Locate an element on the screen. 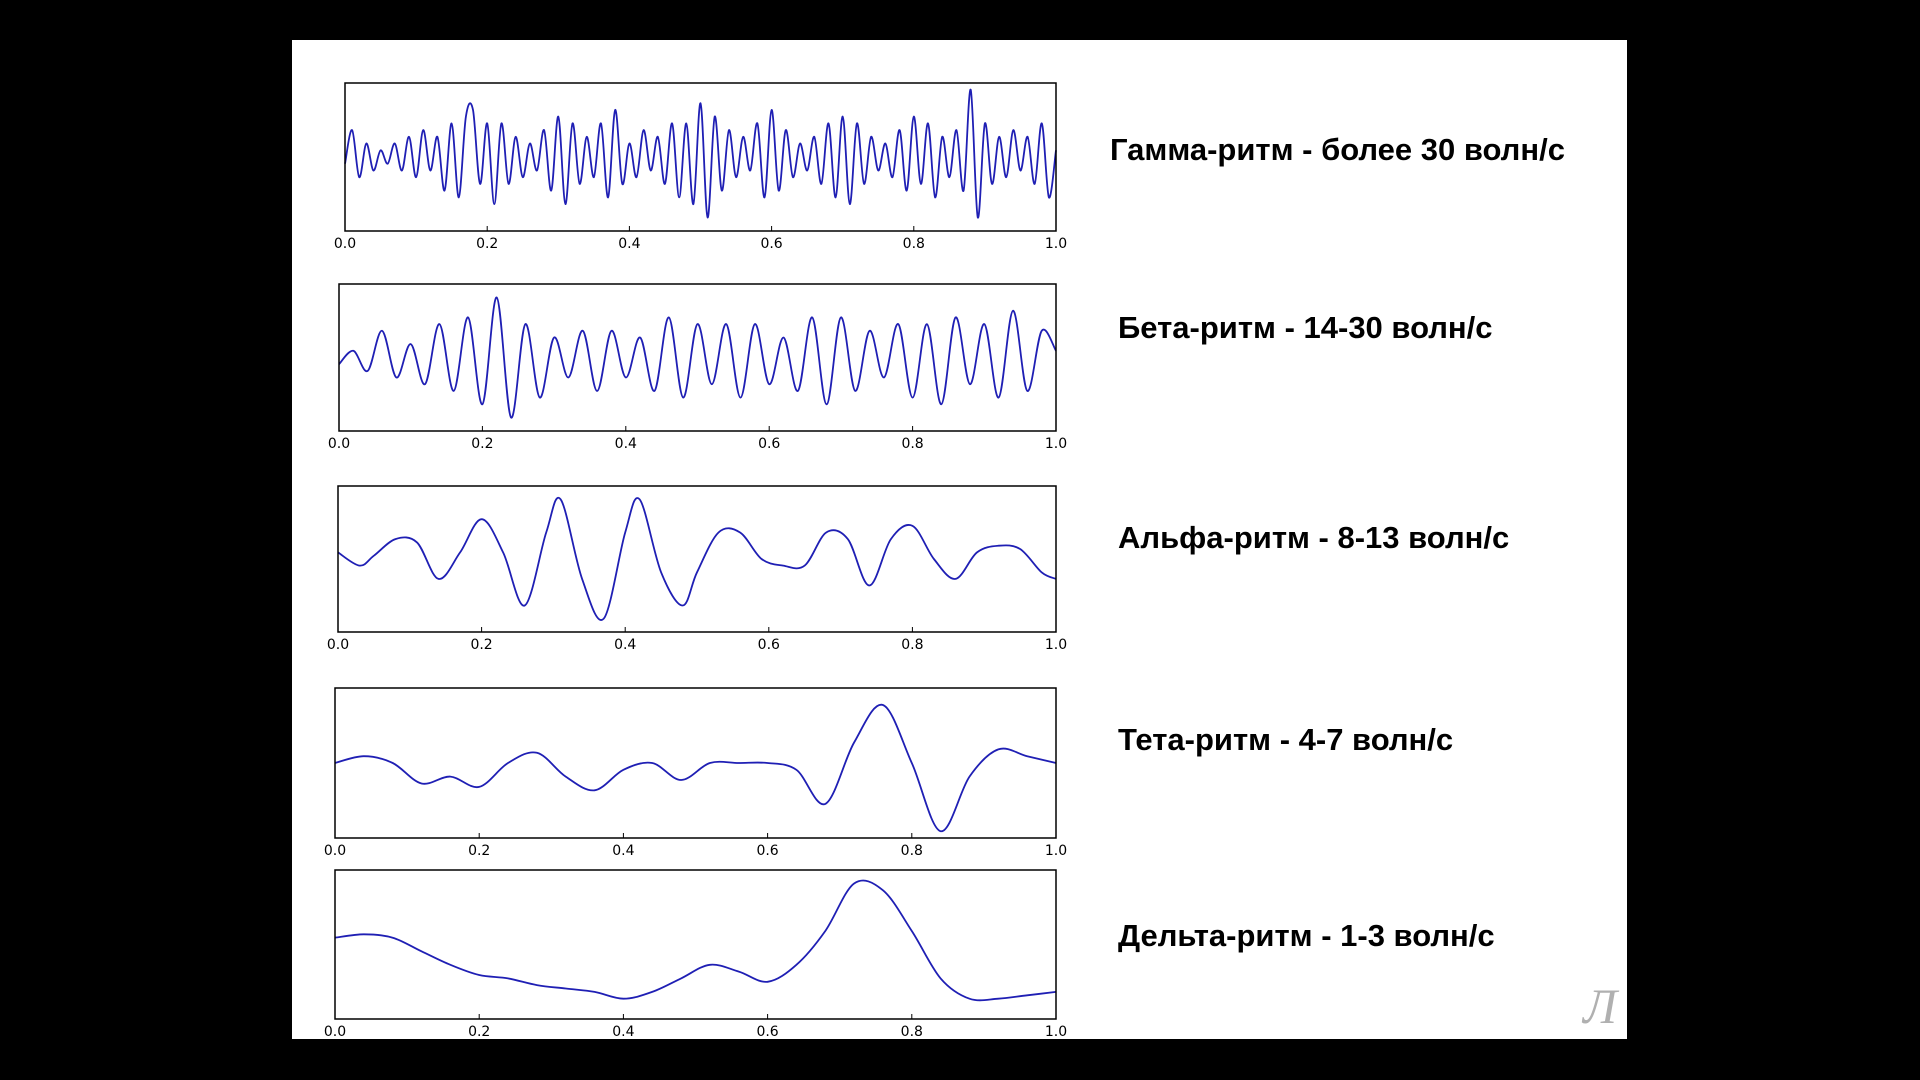 This screenshot has width=1920, height=1080. series-line-alpha is located at coordinates (697, 558).